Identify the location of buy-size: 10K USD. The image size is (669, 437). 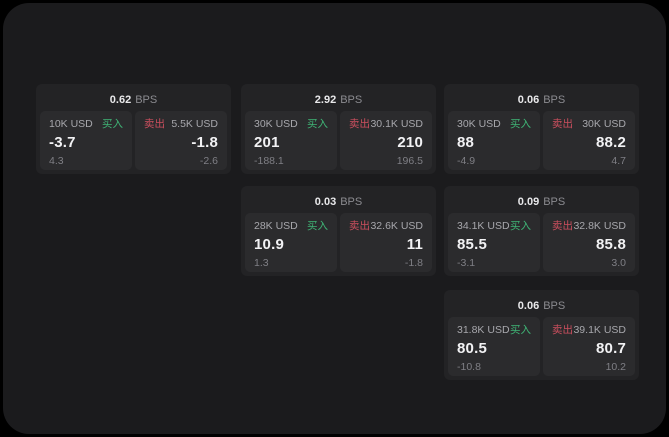
(71, 124).